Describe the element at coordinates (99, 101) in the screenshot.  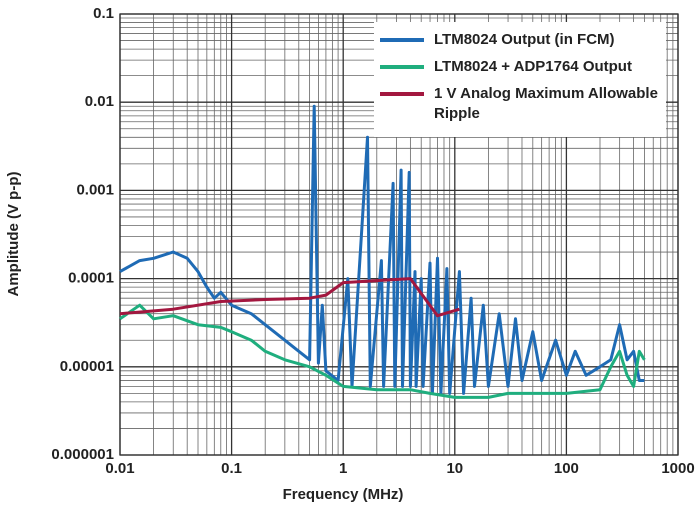
I see `y-tick-label: 0.01` at that location.